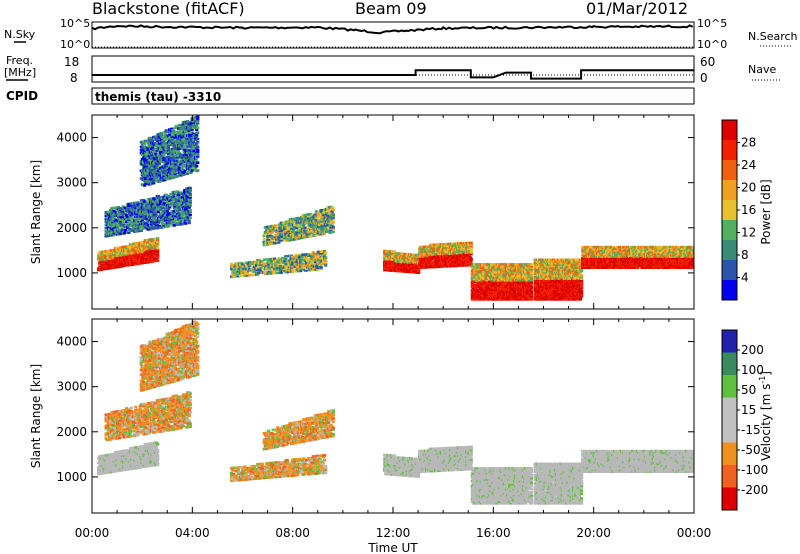 This screenshot has width=800, height=554. I want to click on freq-label-2: [MHz], so click(20, 72).